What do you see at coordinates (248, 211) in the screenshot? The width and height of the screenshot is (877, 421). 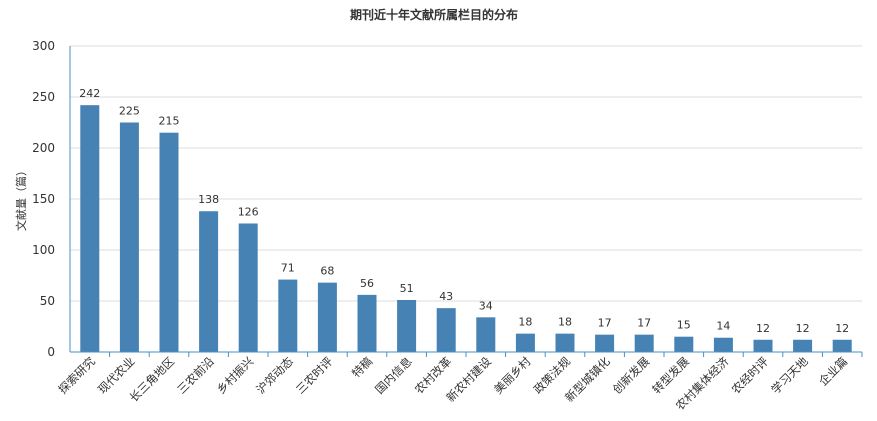 I see `bar-value-label: 126` at bounding box center [248, 211].